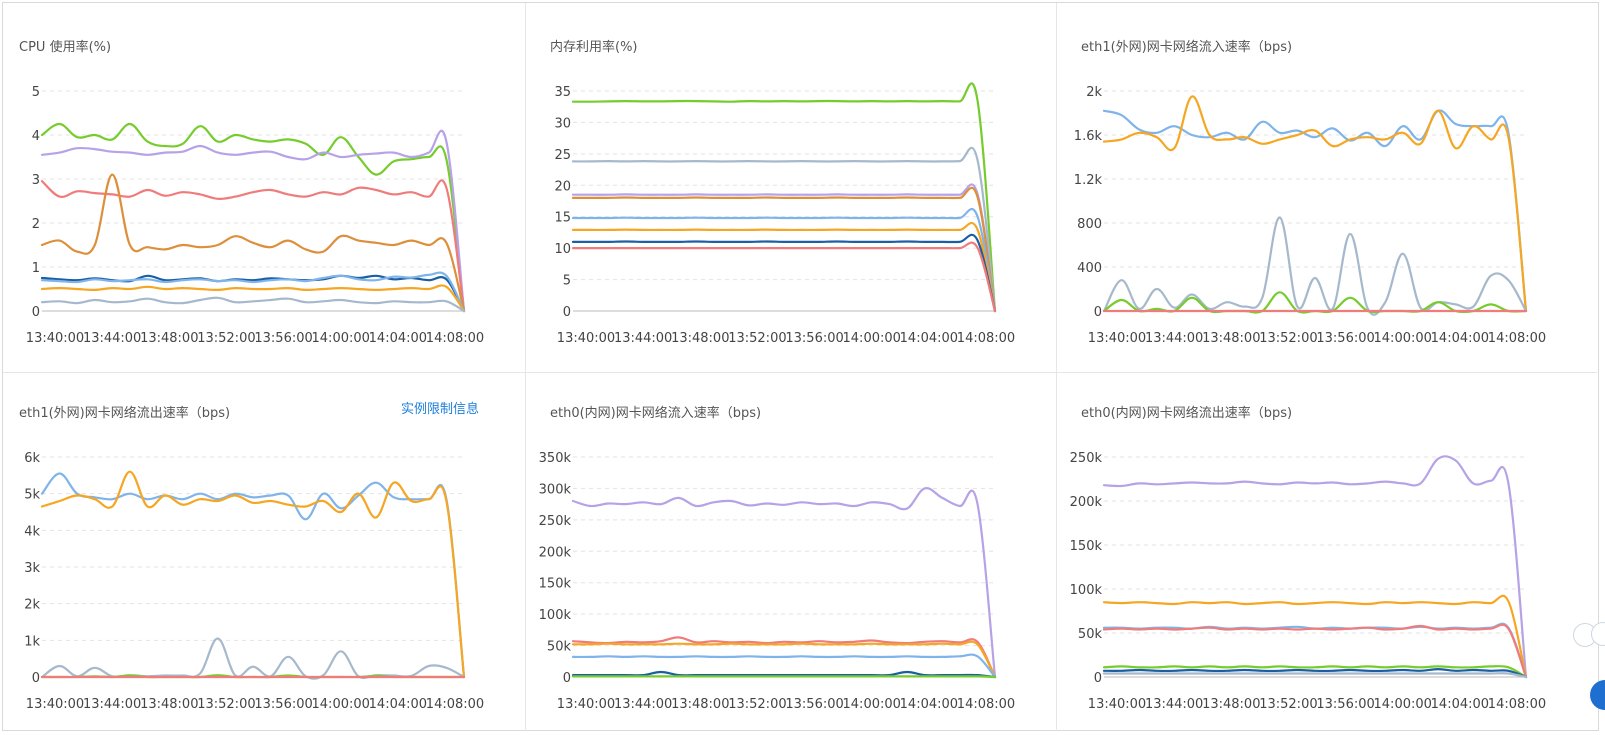  What do you see at coordinates (36, 92) in the screenshot?
I see `y-tick-label: 5` at bounding box center [36, 92].